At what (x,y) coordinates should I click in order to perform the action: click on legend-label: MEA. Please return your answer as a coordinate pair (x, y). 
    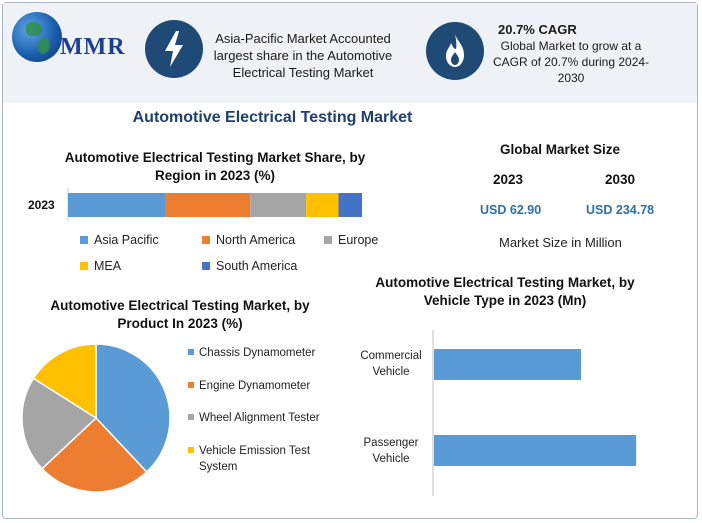
    Looking at the image, I should click on (108, 266).